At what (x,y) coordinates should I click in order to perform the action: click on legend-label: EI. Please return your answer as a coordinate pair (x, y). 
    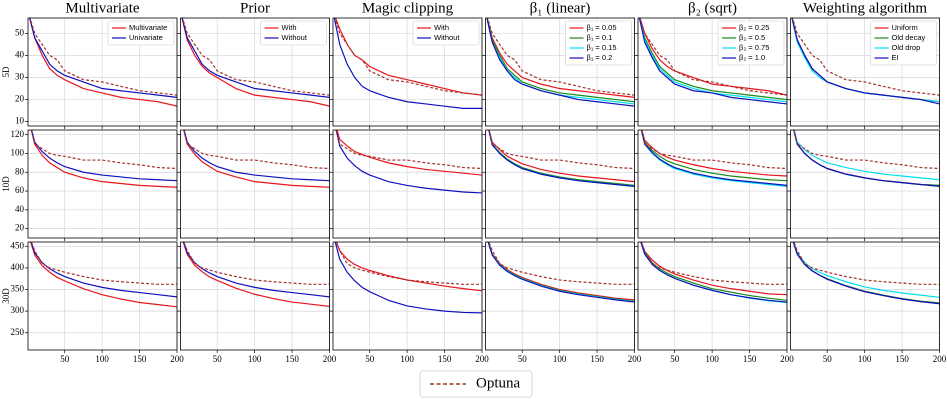
    Looking at the image, I should click on (895, 57).